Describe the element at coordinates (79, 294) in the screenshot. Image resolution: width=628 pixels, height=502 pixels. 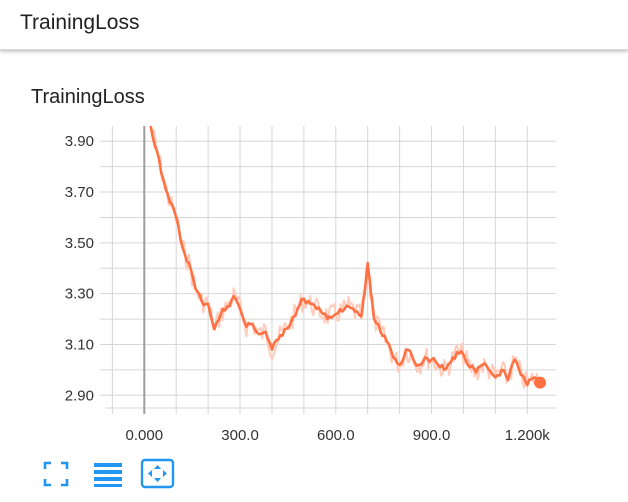
I see `y-tick-label: 3.30` at that location.